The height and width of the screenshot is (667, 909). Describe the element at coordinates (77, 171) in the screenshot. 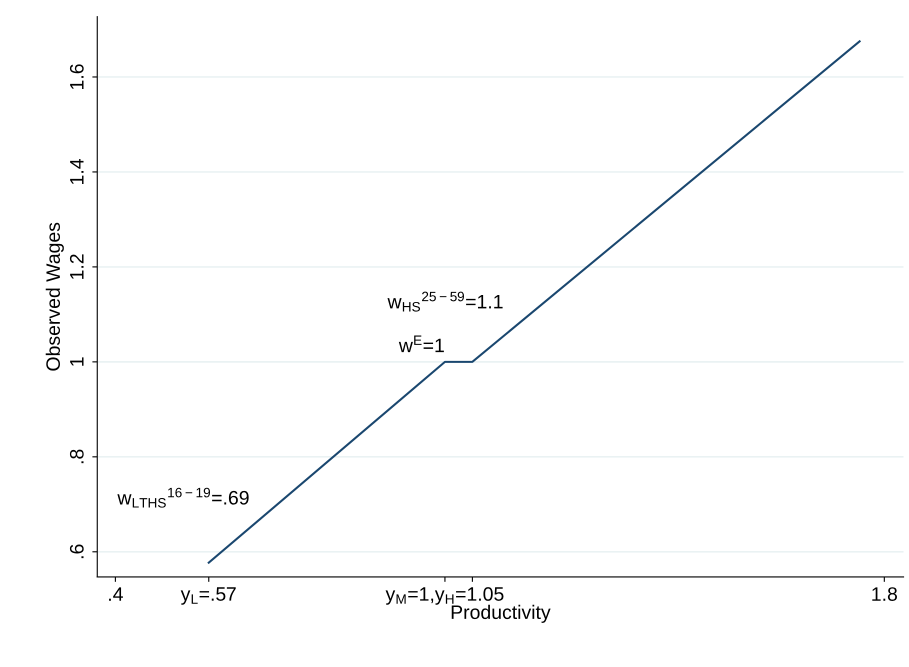

I see `y-tick-label: 1.4` at that location.